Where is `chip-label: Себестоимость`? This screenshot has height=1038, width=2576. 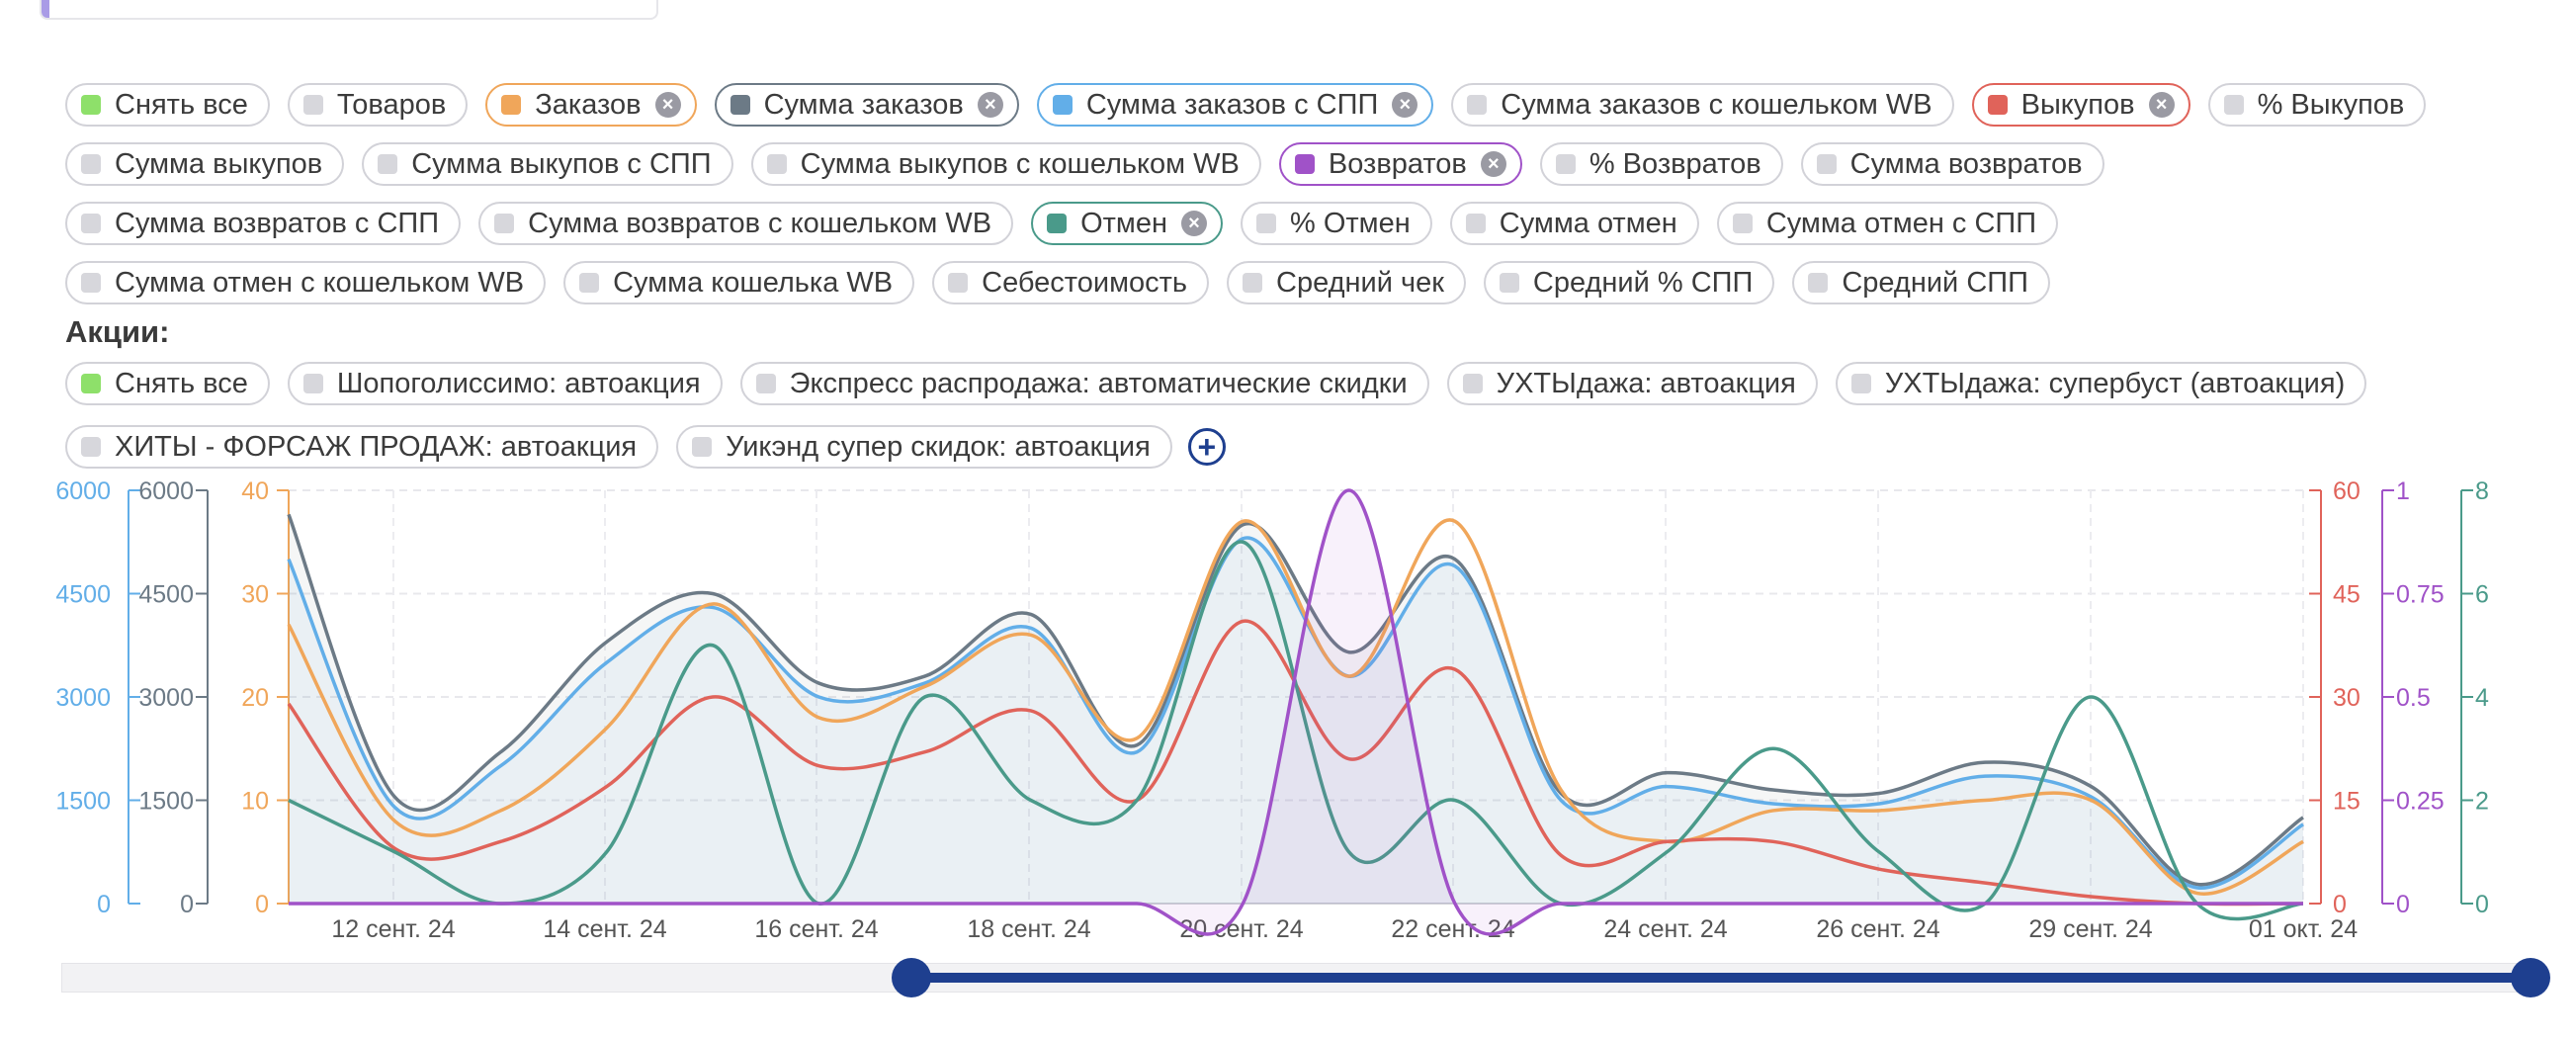
chip-label: Себестоимость is located at coordinates (1085, 282).